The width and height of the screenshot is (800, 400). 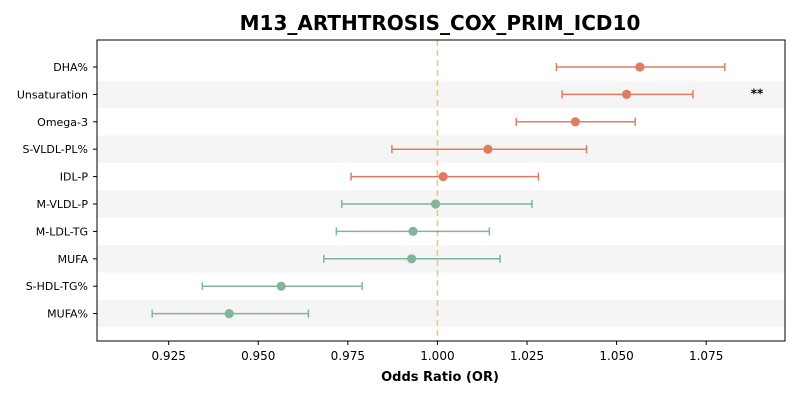 I want to click on y-tick-label: Omega-3, so click(x=62, y=122).